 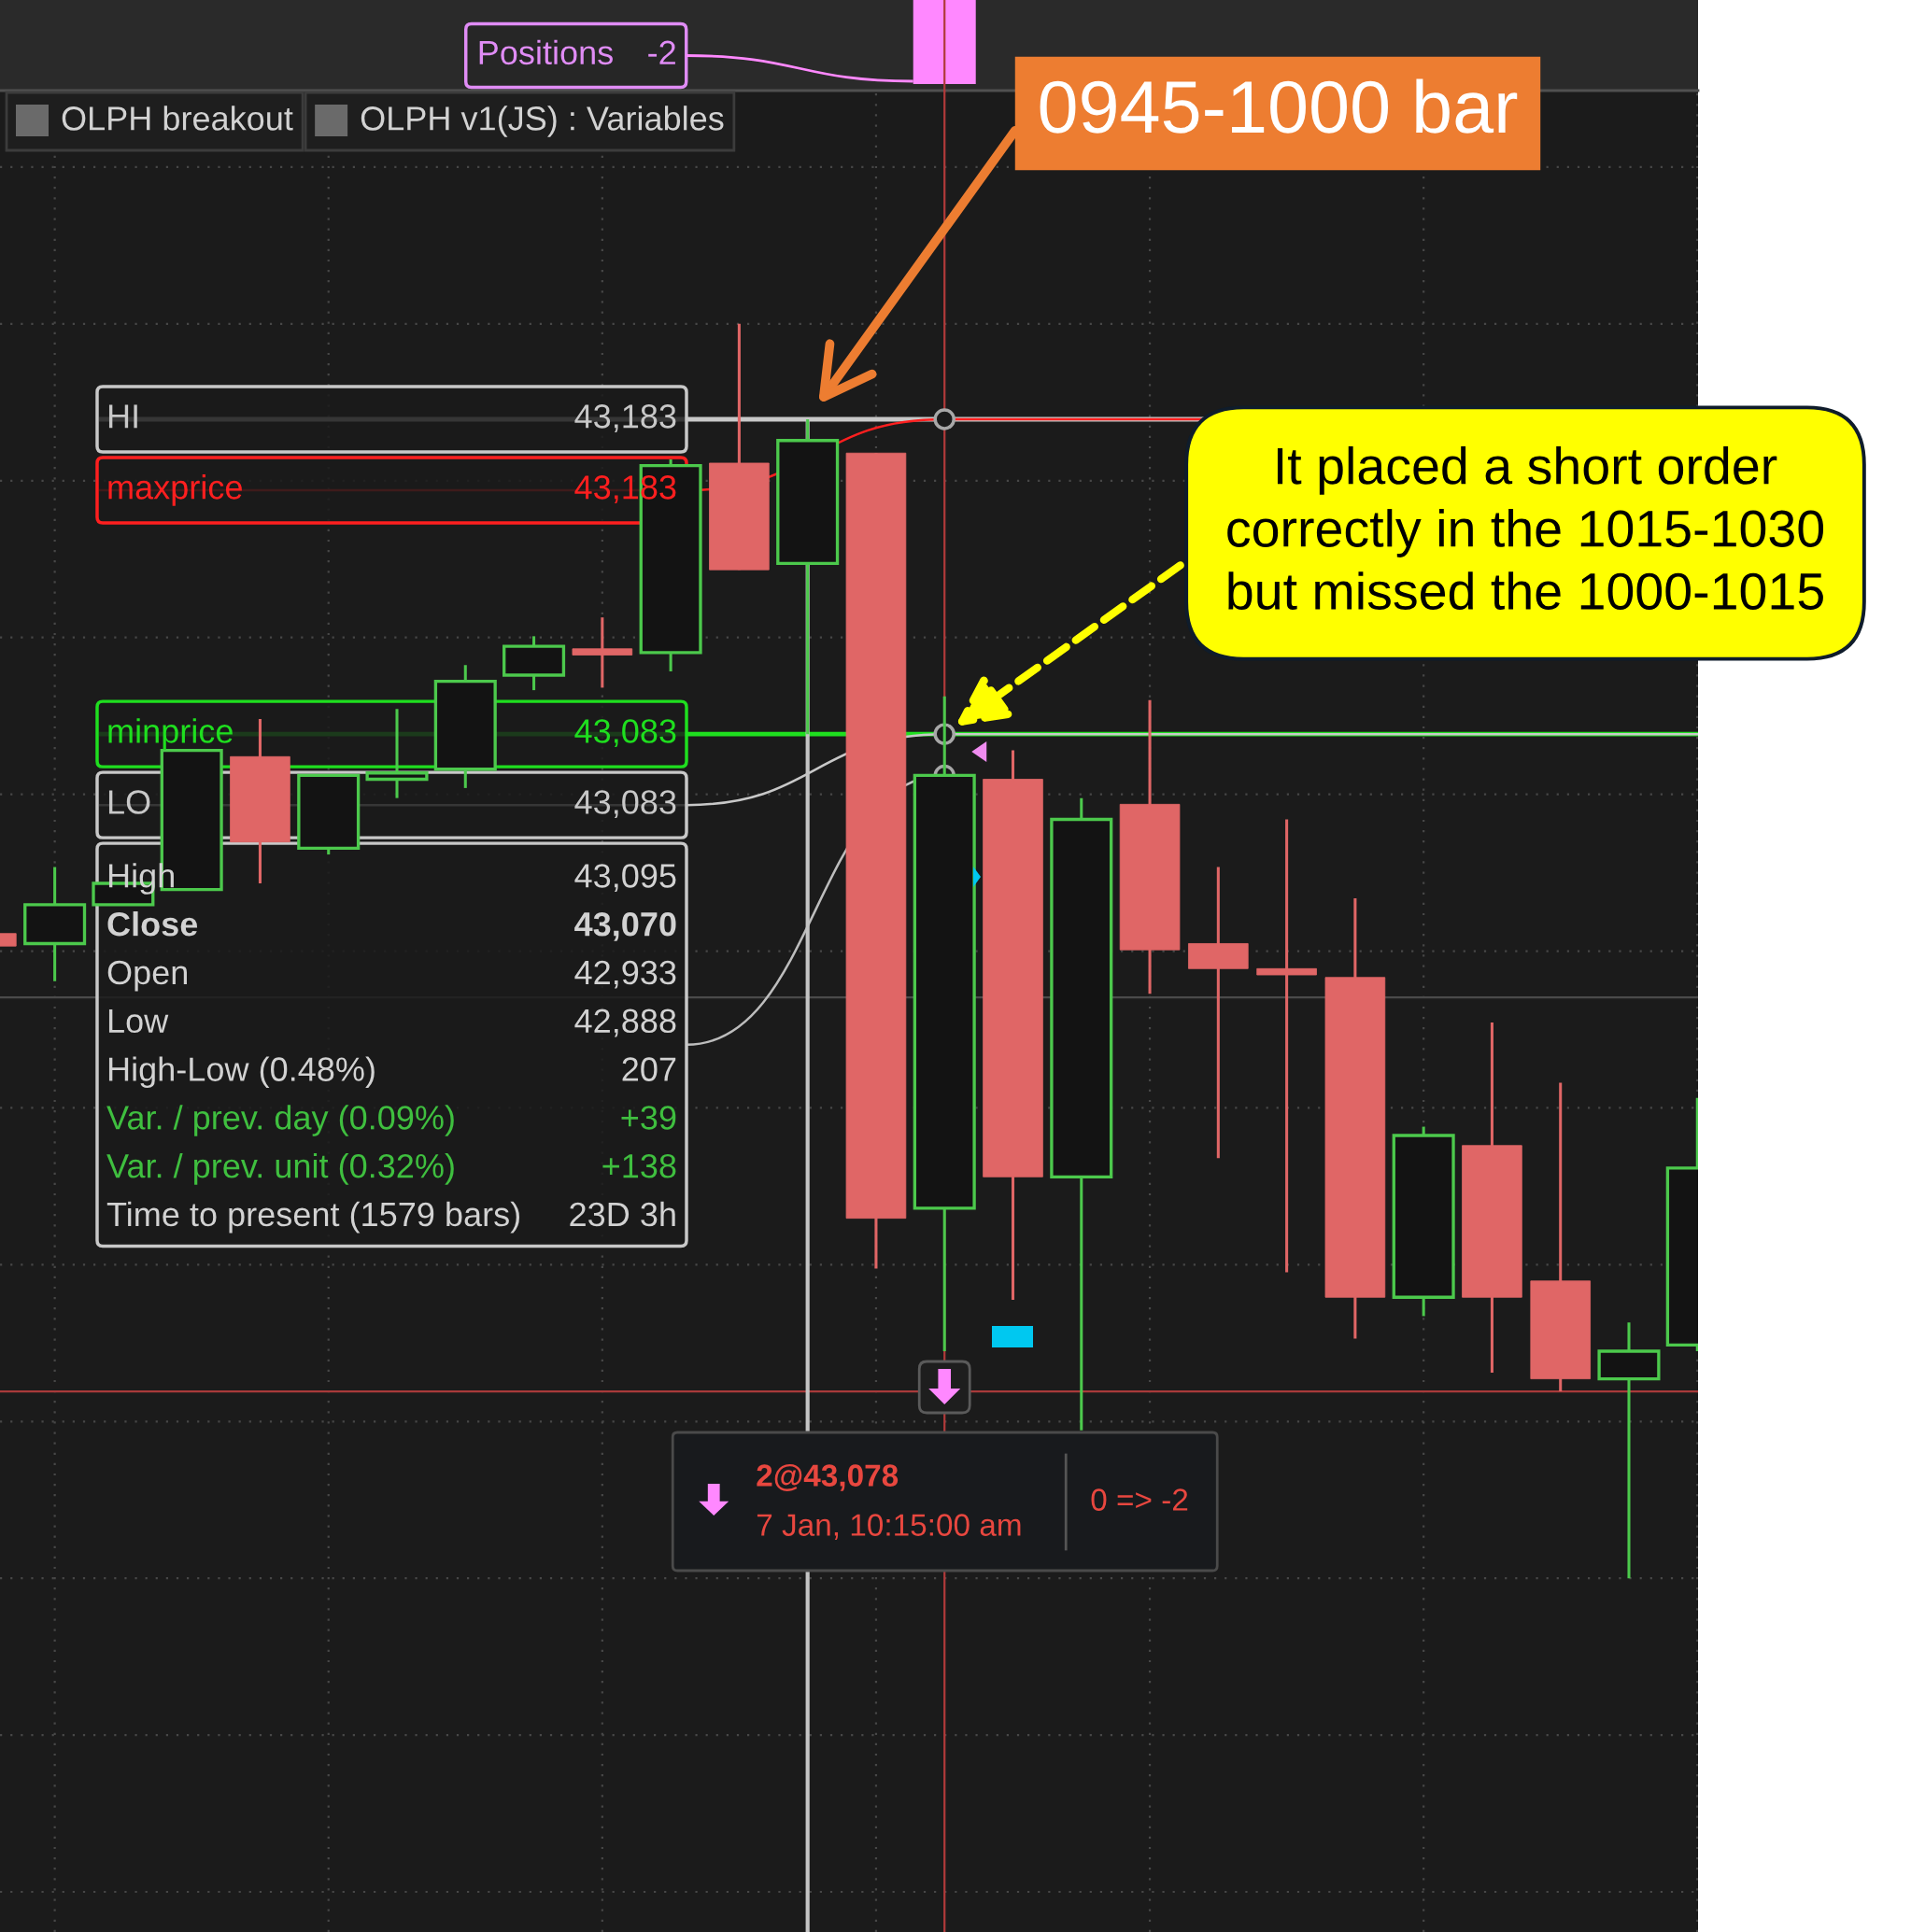 I want to click on annotation: High-Low (0.48%), so click(x=241, y=1072).